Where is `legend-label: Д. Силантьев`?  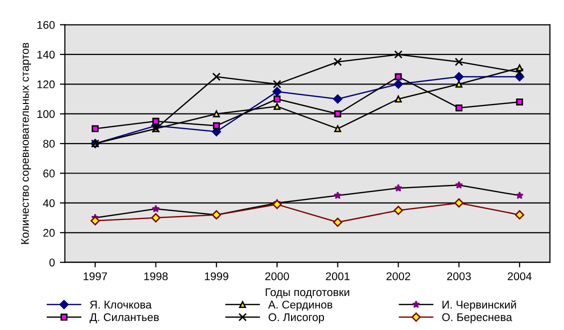 legend-label: Д. Силантьев is located at coordinates (124, 318).